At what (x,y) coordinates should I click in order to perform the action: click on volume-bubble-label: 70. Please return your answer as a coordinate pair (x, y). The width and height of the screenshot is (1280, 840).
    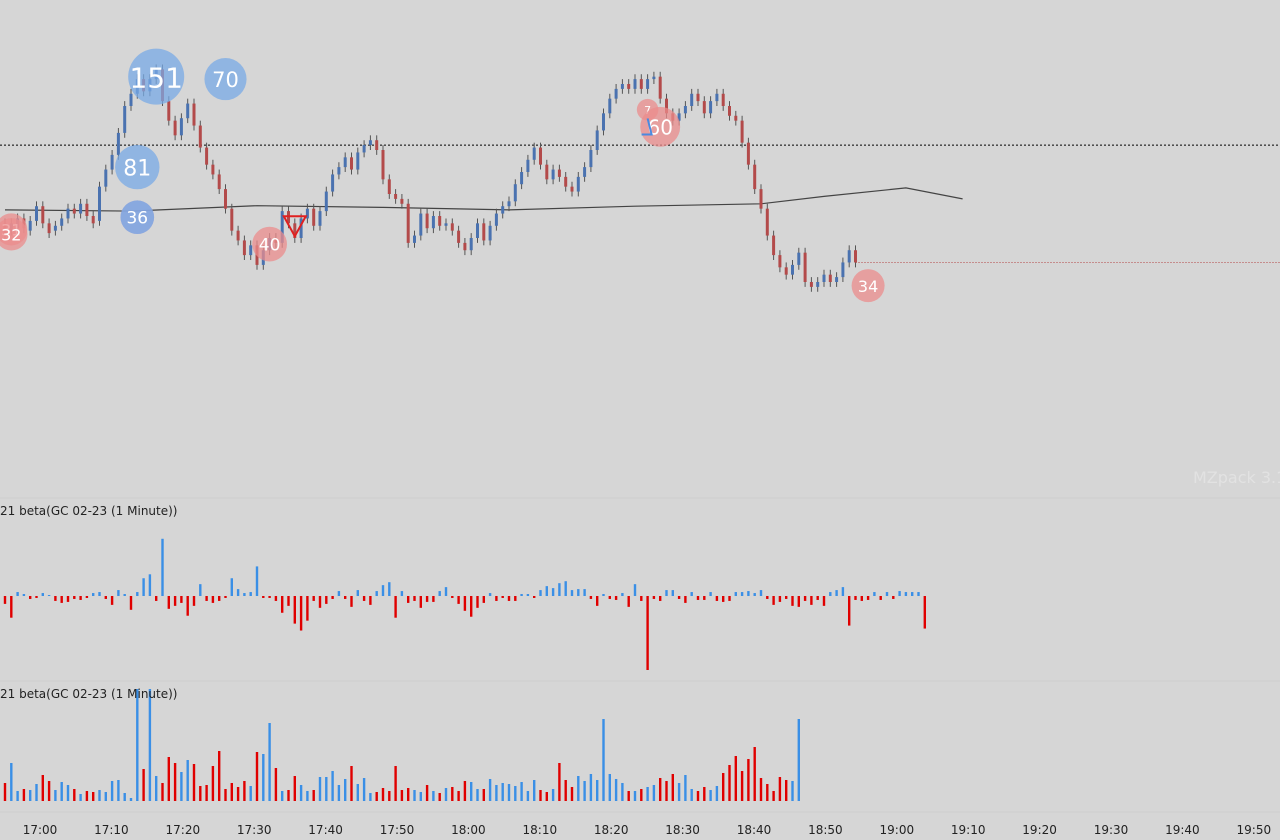
    Looking at the image, I should click on (225, 80).